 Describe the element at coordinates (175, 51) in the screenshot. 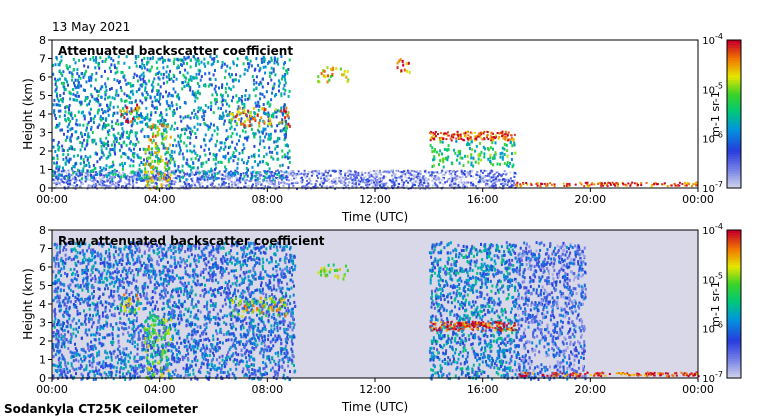

I see `panel-title: Attenuated backscatter coefficient` at that location.